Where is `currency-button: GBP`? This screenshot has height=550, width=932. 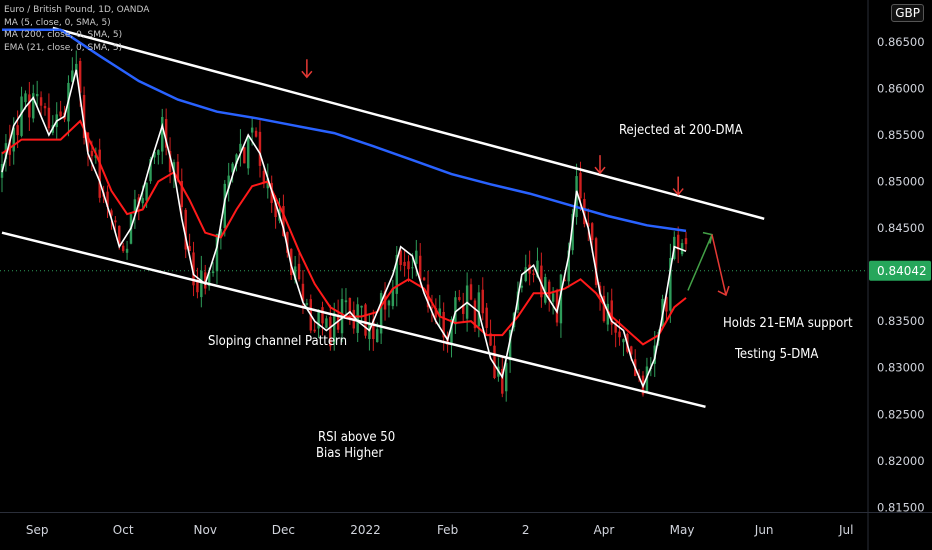
currency-button: GBP is located at coordinates (907, 13).